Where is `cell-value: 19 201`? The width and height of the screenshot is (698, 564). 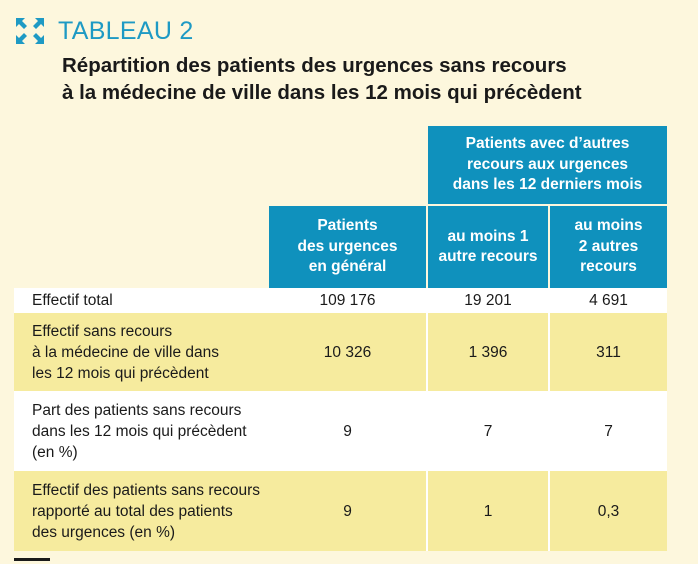
cell-value: 19 201 is located at coordinates (487, 300).